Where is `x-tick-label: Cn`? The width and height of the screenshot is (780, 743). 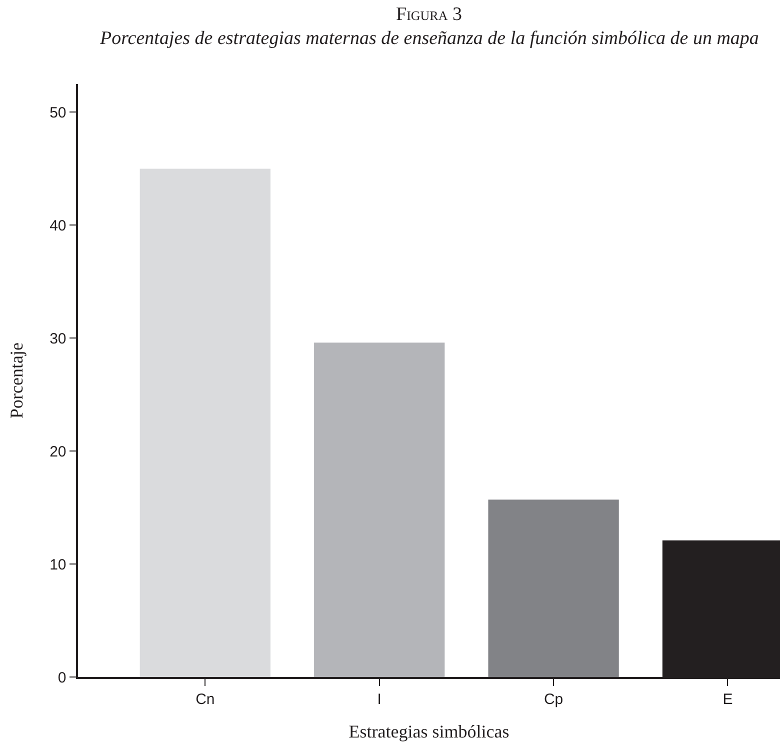 x-tick-label: Cn is located at coordinates (205, 699).